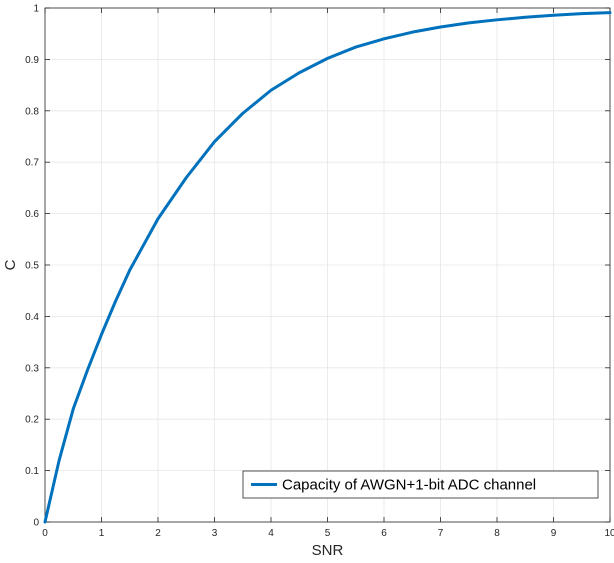 The height and width of the screenshot is (563, 614). I want to click on x-tick-label: 5, so click(328, 533).